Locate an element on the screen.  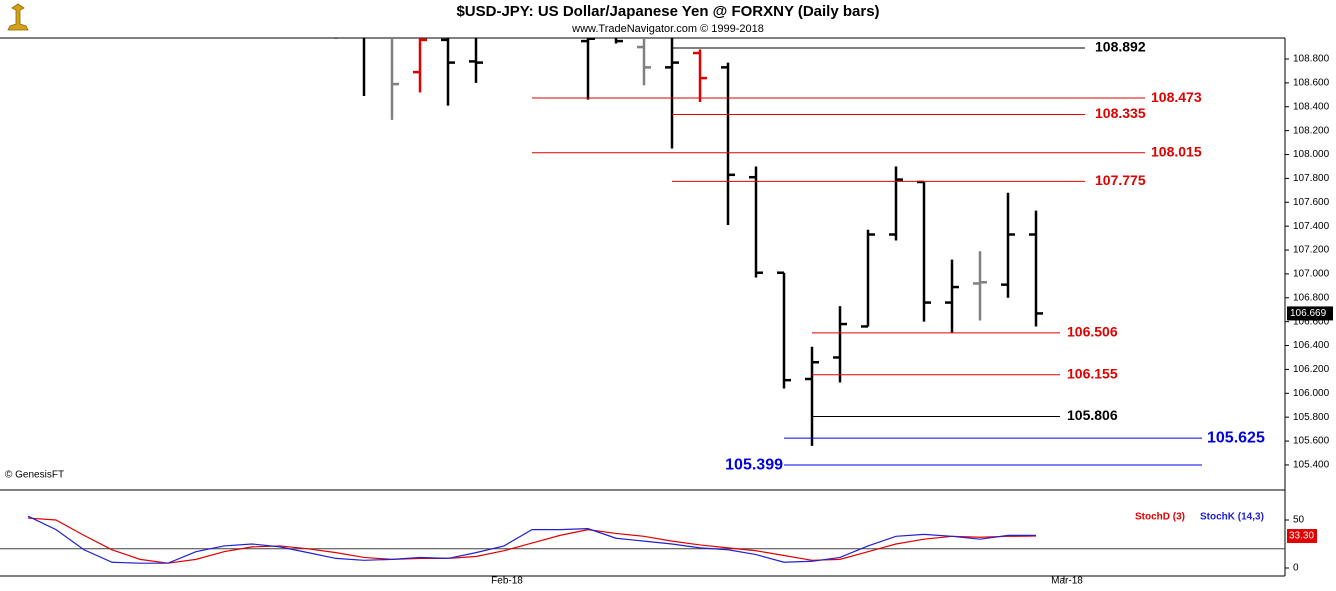
y-tick-label: 106.600 is located at coordinates (1311, 321).